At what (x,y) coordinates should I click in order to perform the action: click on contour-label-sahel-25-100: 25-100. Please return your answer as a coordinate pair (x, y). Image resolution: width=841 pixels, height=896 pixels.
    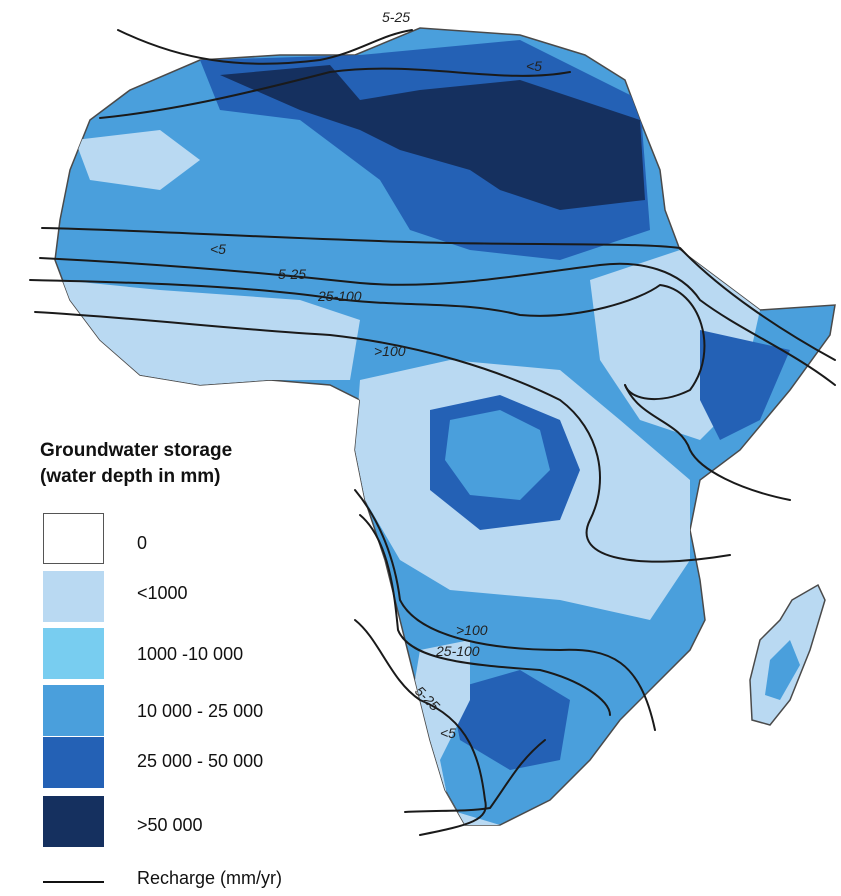
    Looking at the image, I should click on (339, 296).